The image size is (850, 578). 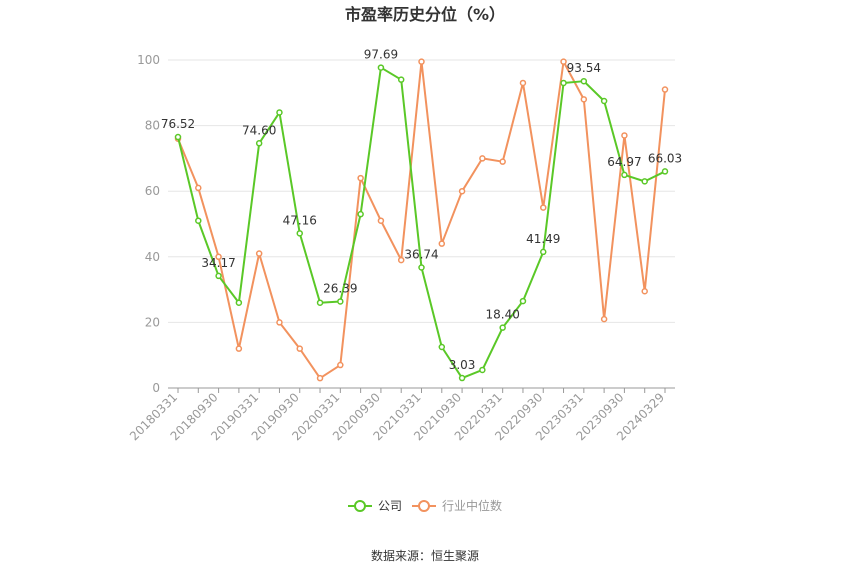 I want to click on legend-industry-marker, so click(x=424, y=506).